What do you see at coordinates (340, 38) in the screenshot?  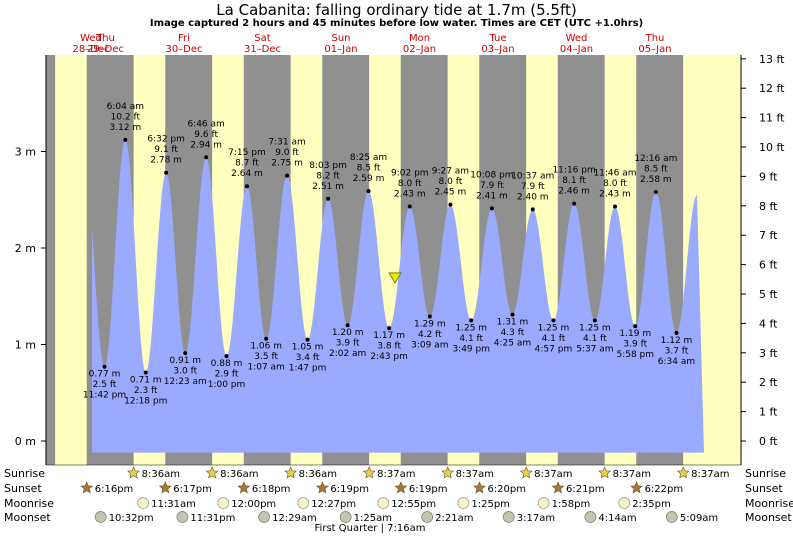 I see `day-name: Sun` at bounding box center [340, 38].